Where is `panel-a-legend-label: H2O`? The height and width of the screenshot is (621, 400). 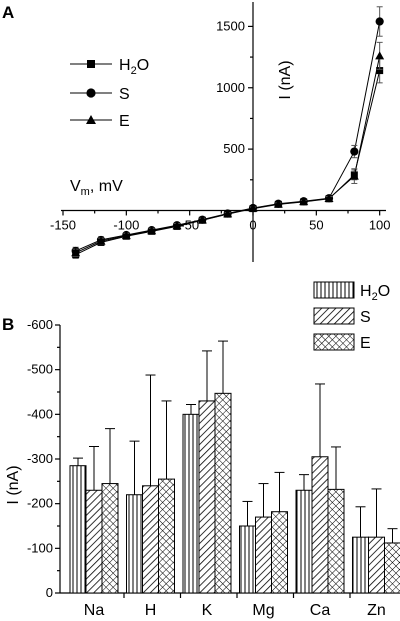 panel-a-legend-label: H2O is located at coordinates (134, 67).